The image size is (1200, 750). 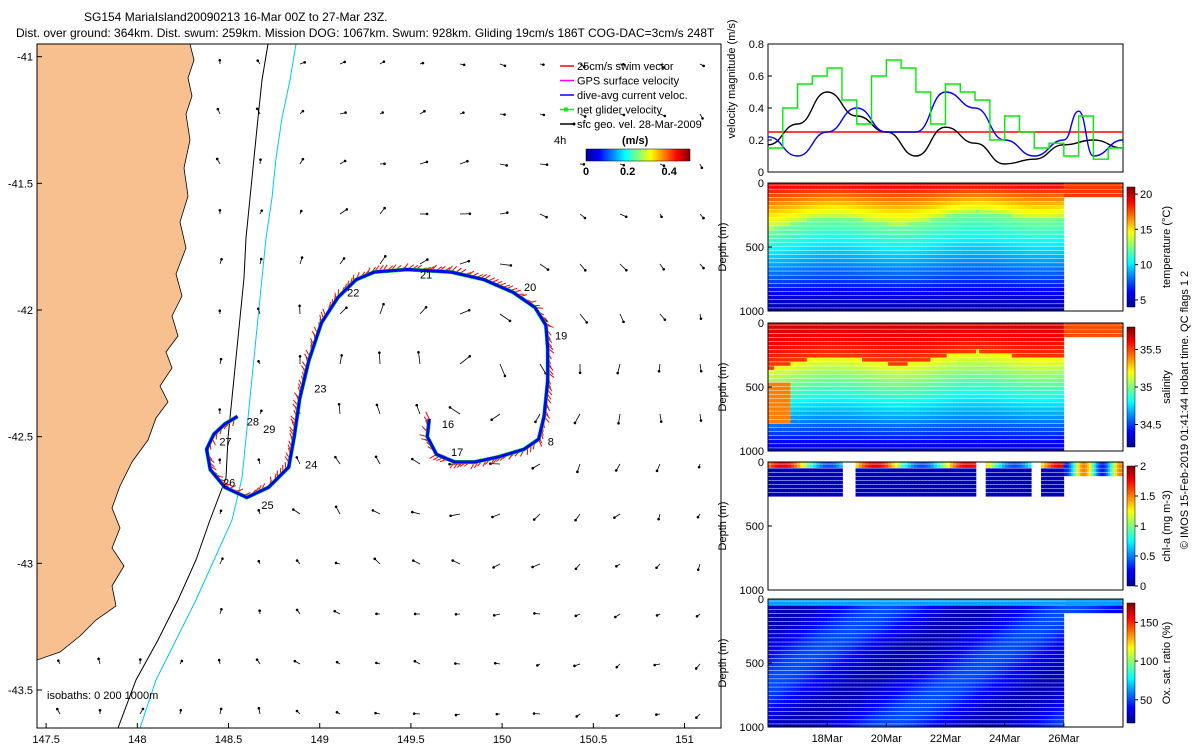 What do you see at coordinates (566, 109) in the screenshot?
I see `legend-swatch-marker` at bounding box center [566, 109].